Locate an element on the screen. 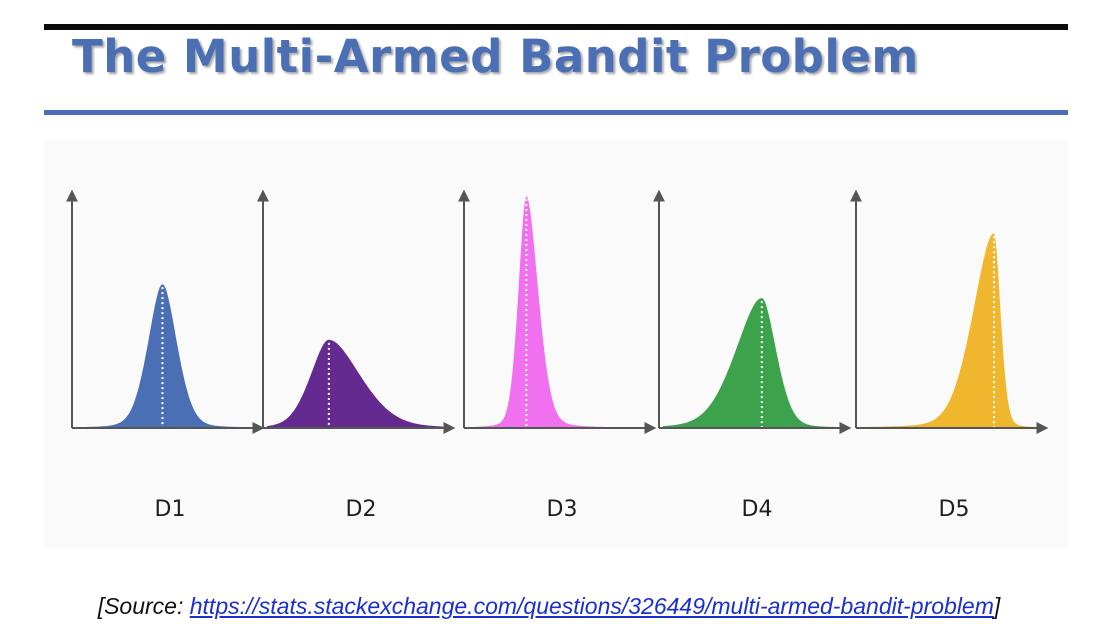  distribution-panel-d4: D4 is located at coordinates (752, 355).